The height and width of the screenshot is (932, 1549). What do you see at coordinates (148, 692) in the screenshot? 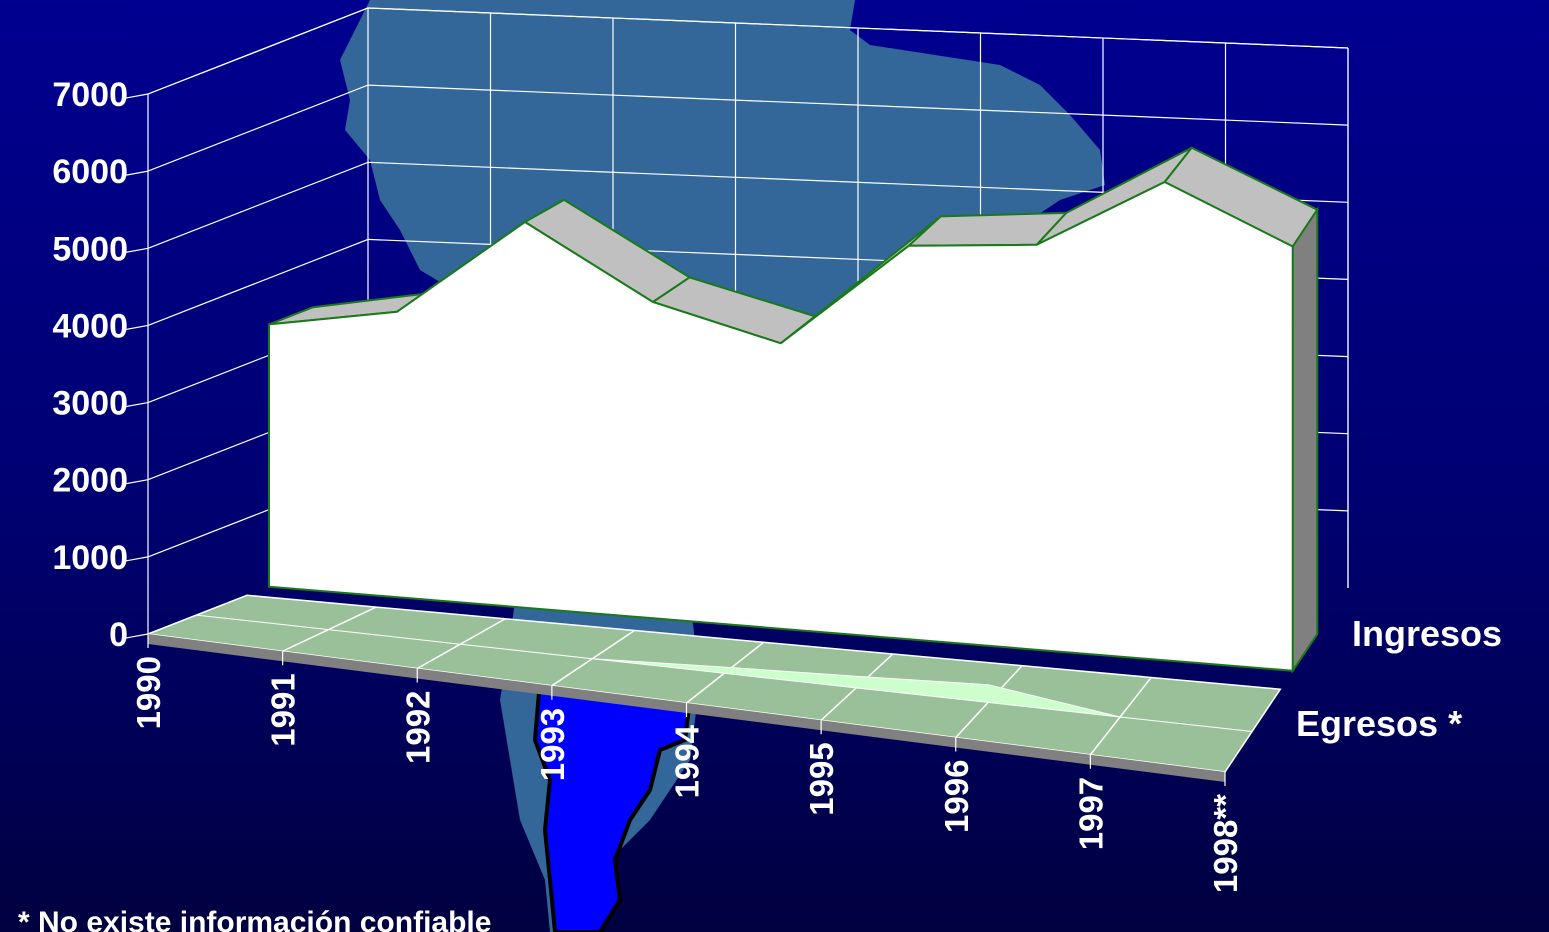
I see `x-tick-label: 1990` at bounding box center [148, 692].